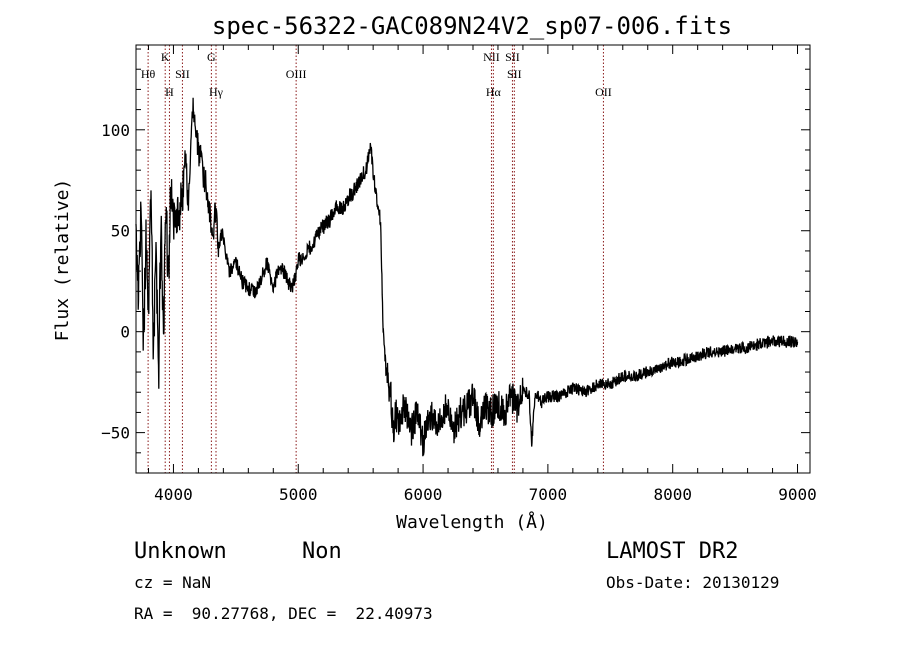 This screenshot has height=649, width=900. I want to click on object-class: Unknown, so click(180, 551).